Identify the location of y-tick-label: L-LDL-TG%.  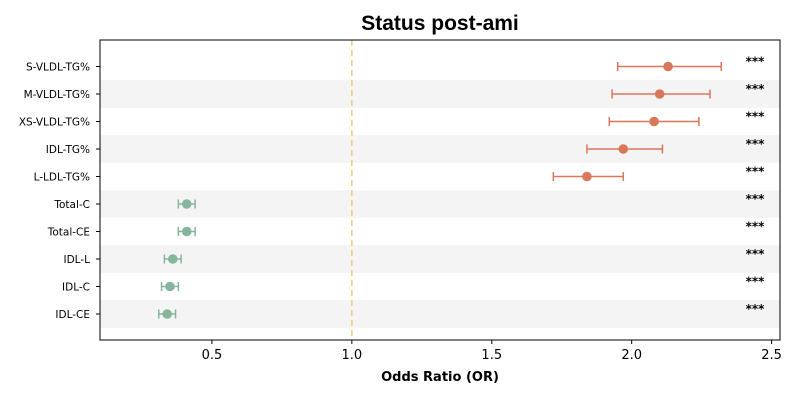
(62, 178).